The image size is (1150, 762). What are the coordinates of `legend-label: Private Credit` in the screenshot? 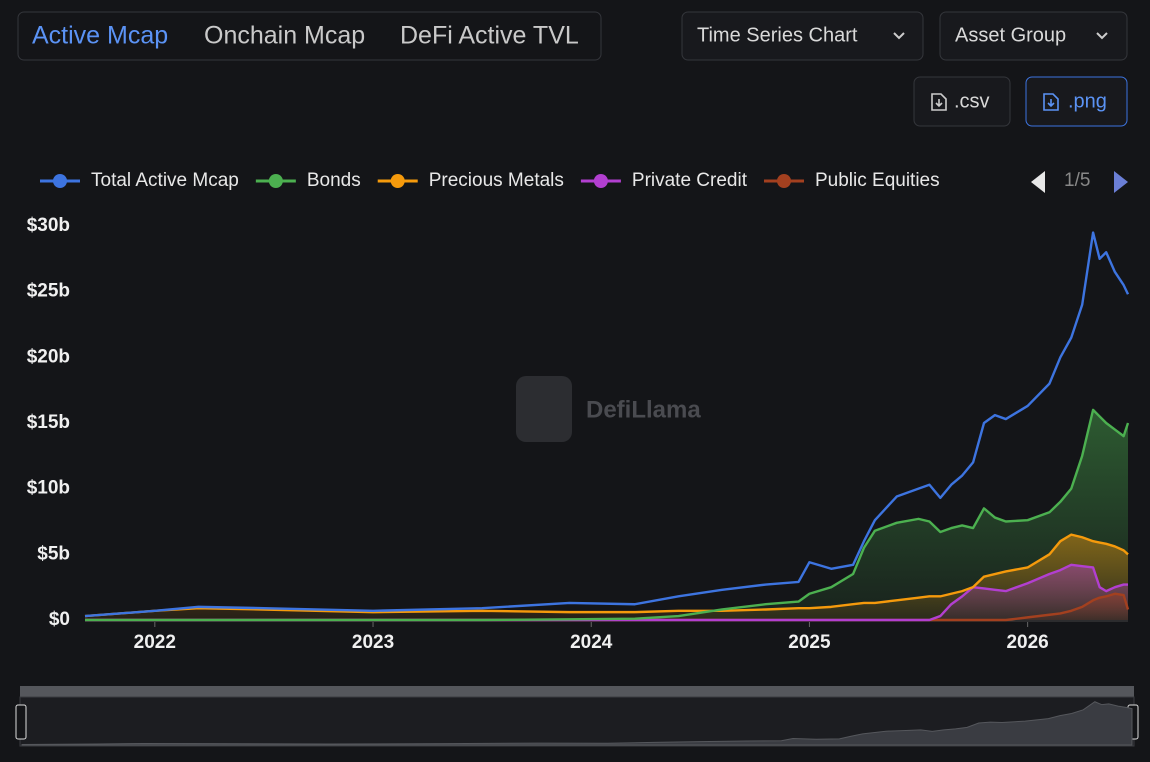 It's located at (690, 180).